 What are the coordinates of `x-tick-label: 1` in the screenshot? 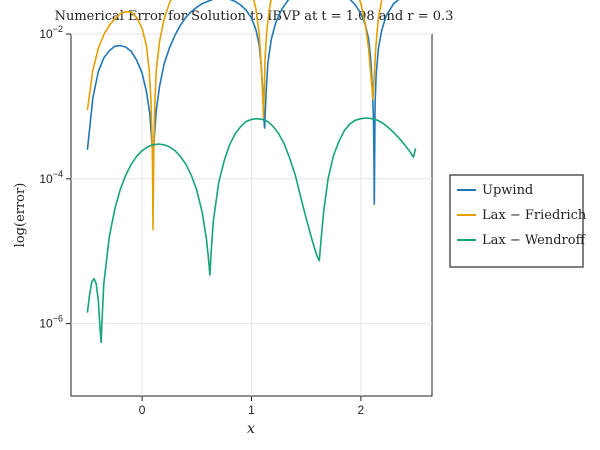 It's located at (251, 410).